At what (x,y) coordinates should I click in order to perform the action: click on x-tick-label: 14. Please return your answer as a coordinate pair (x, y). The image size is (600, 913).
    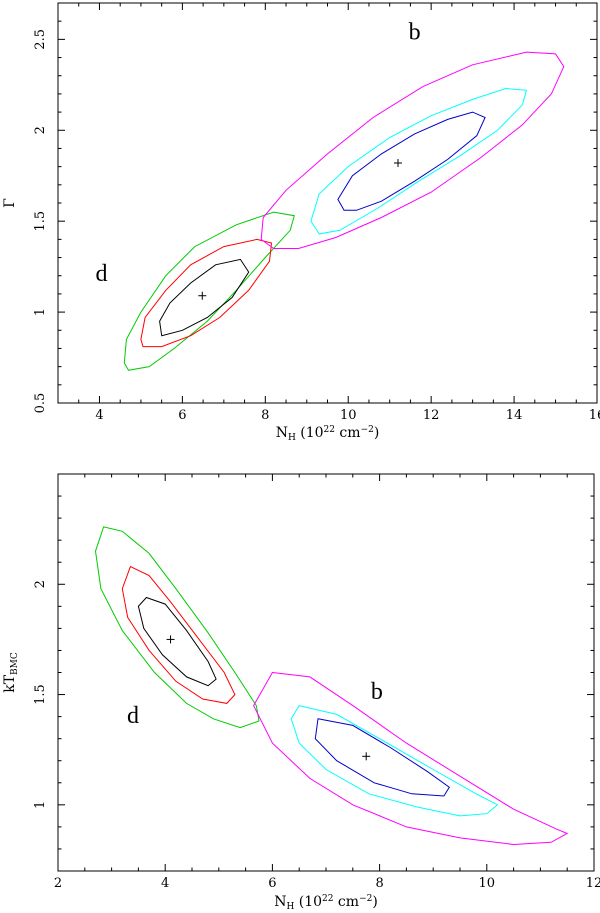
    Looking at the image, I should click on (514, 415).